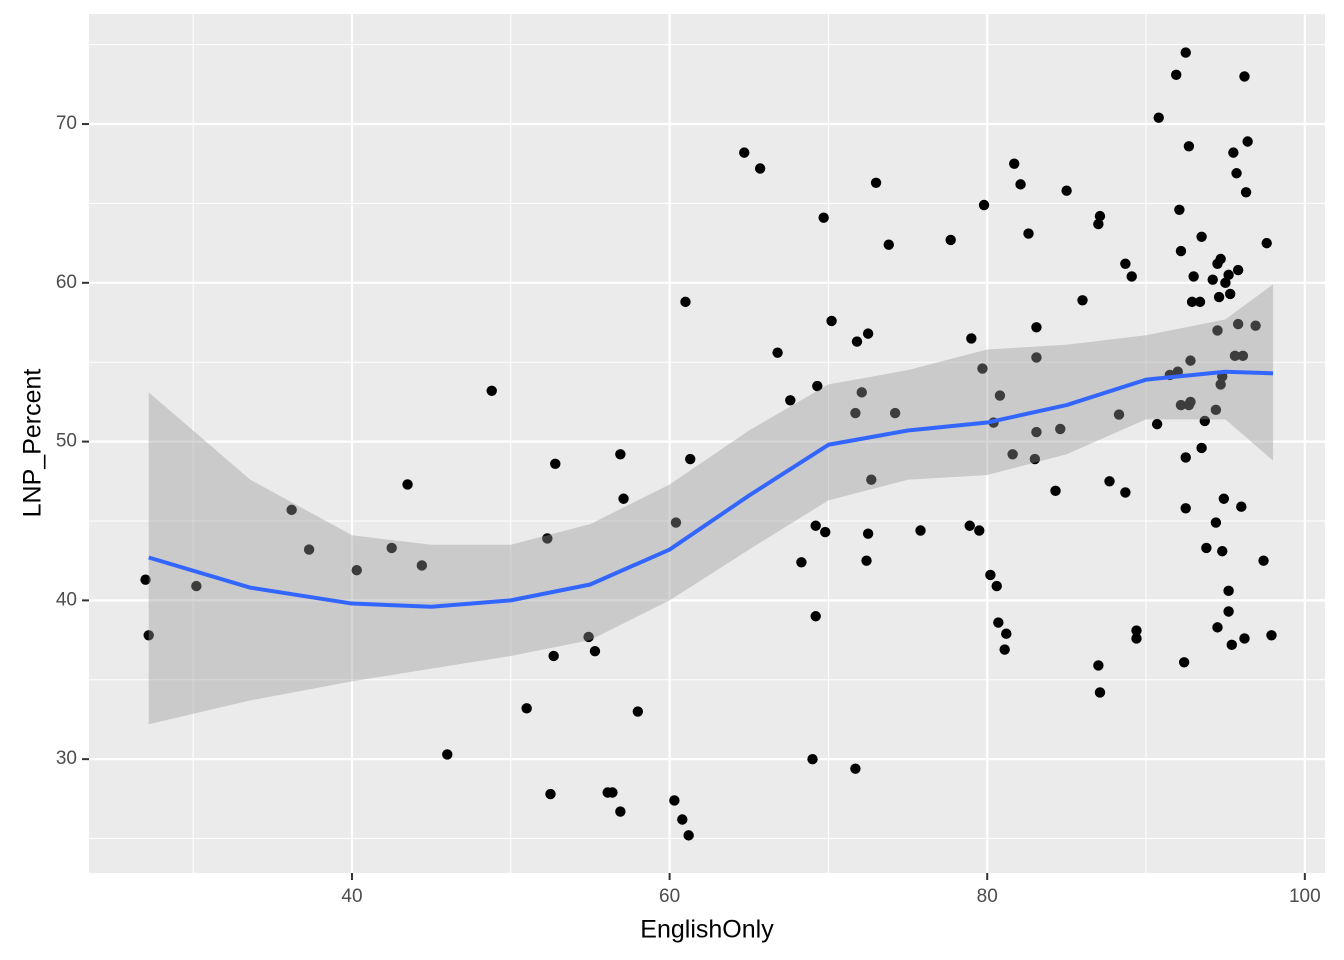 The height and width of the screenshot is (960, 1344). Describe the element at coordinates (669, 896) in the screenshot. I see `x-tick-label: 60` at that location.